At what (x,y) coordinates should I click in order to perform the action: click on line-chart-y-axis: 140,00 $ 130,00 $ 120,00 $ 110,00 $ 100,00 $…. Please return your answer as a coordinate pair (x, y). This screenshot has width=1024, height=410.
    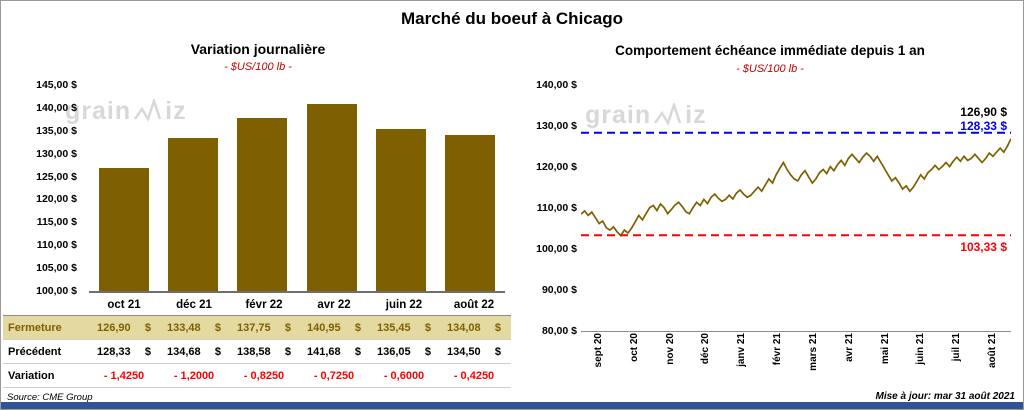
    Looking at the image, I should click on (546, 208).